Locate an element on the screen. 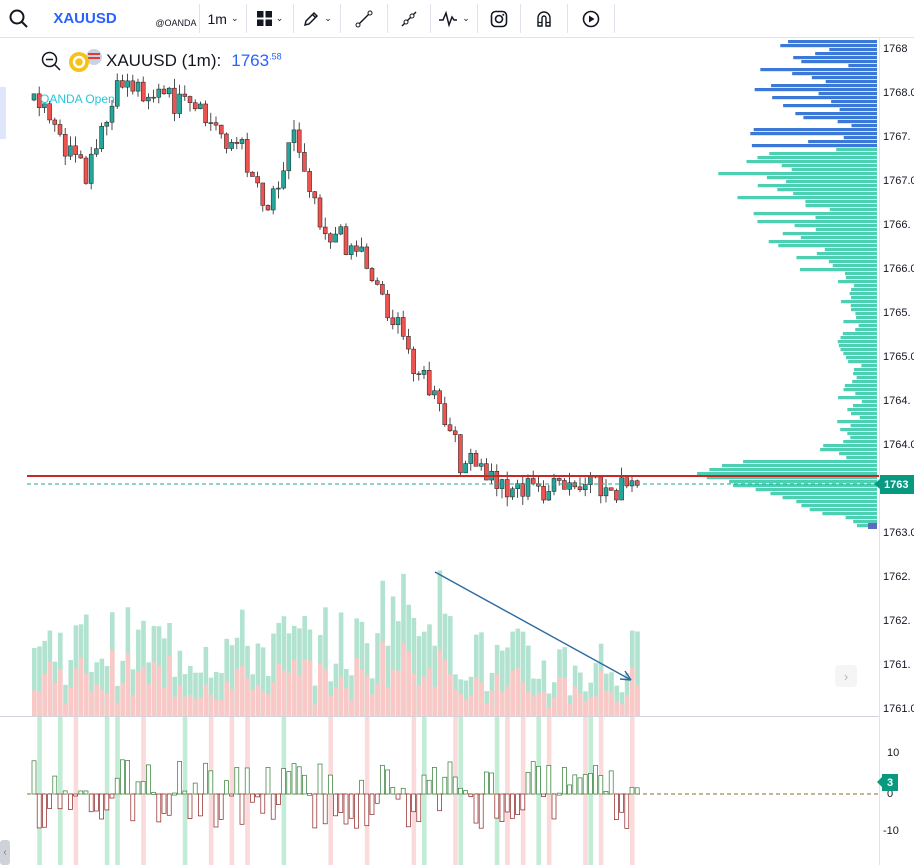 This screenshot has height=865, width=914. drawing-tools-button: ⌄ is located at coordinates (317, 18).